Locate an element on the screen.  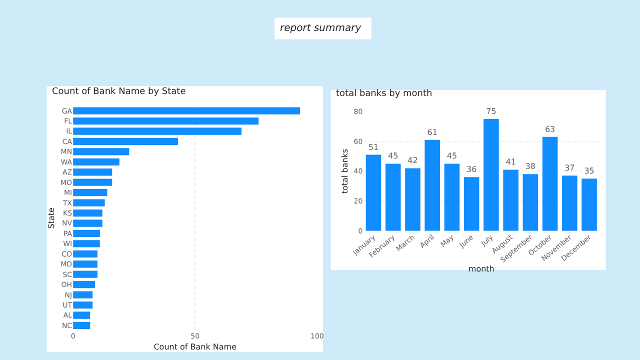
data-label: 35 is located at coordinates (589, 171).